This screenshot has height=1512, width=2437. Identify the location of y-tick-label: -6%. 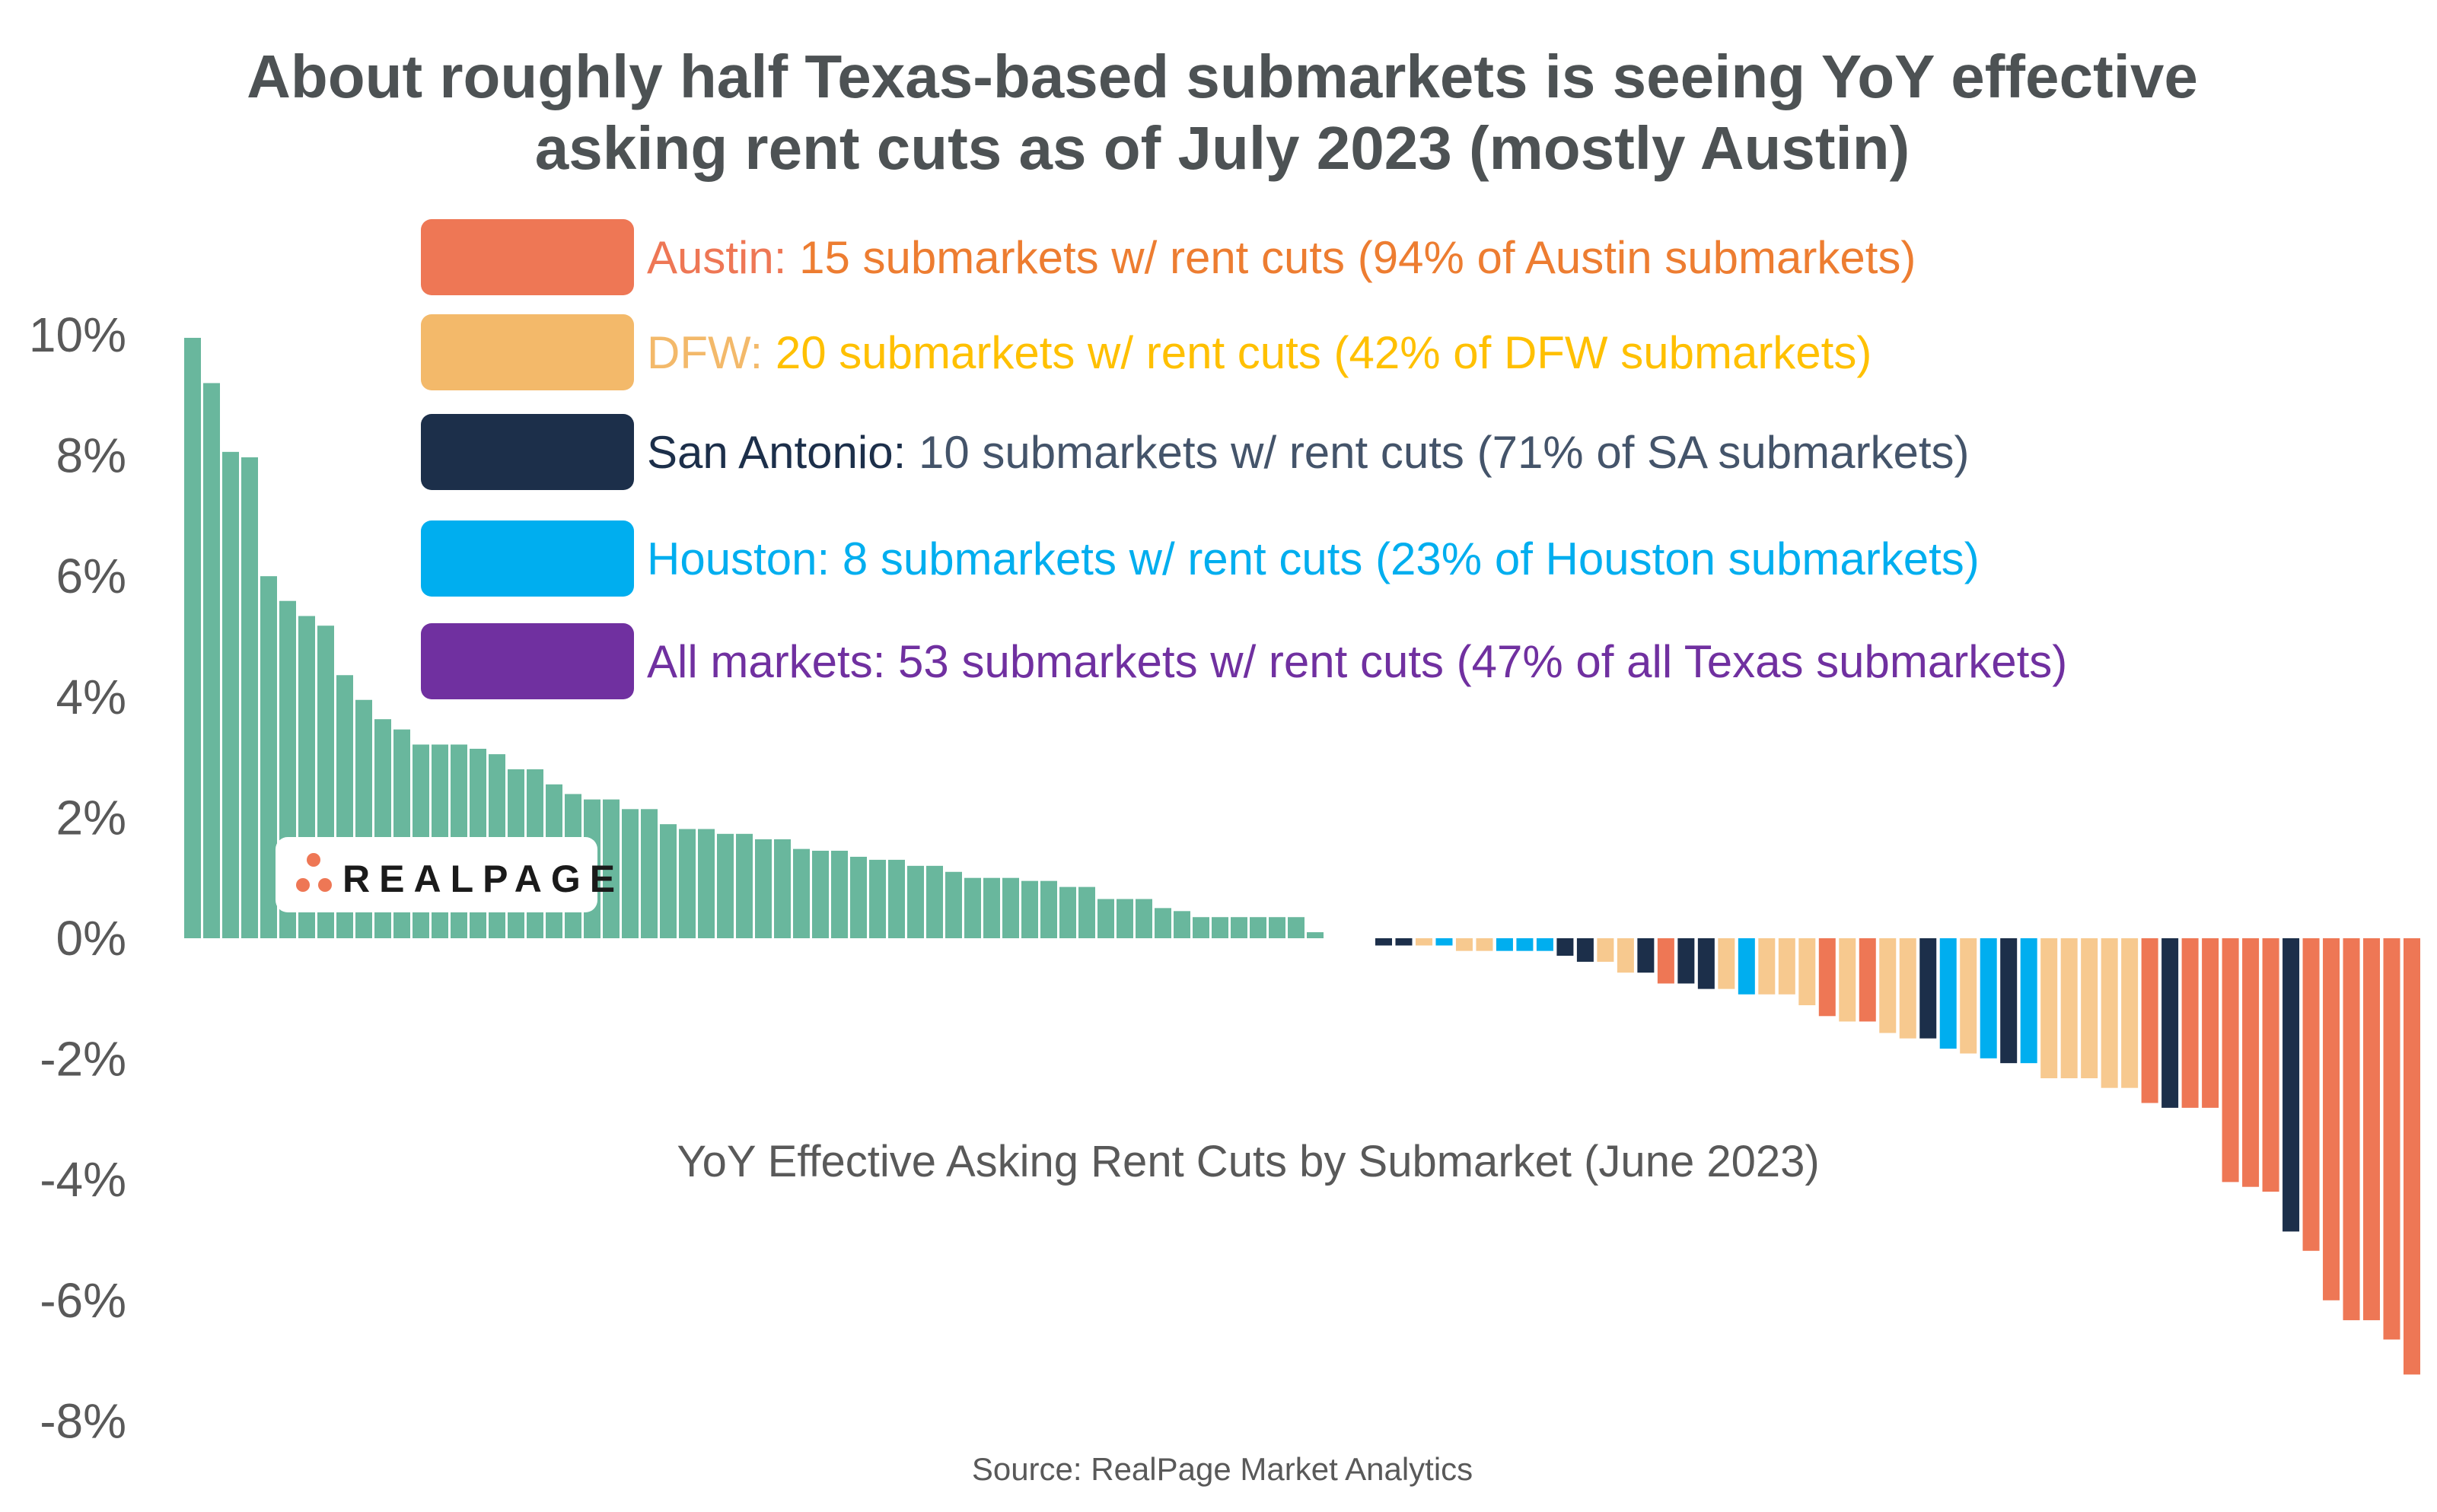
(83, 1300).